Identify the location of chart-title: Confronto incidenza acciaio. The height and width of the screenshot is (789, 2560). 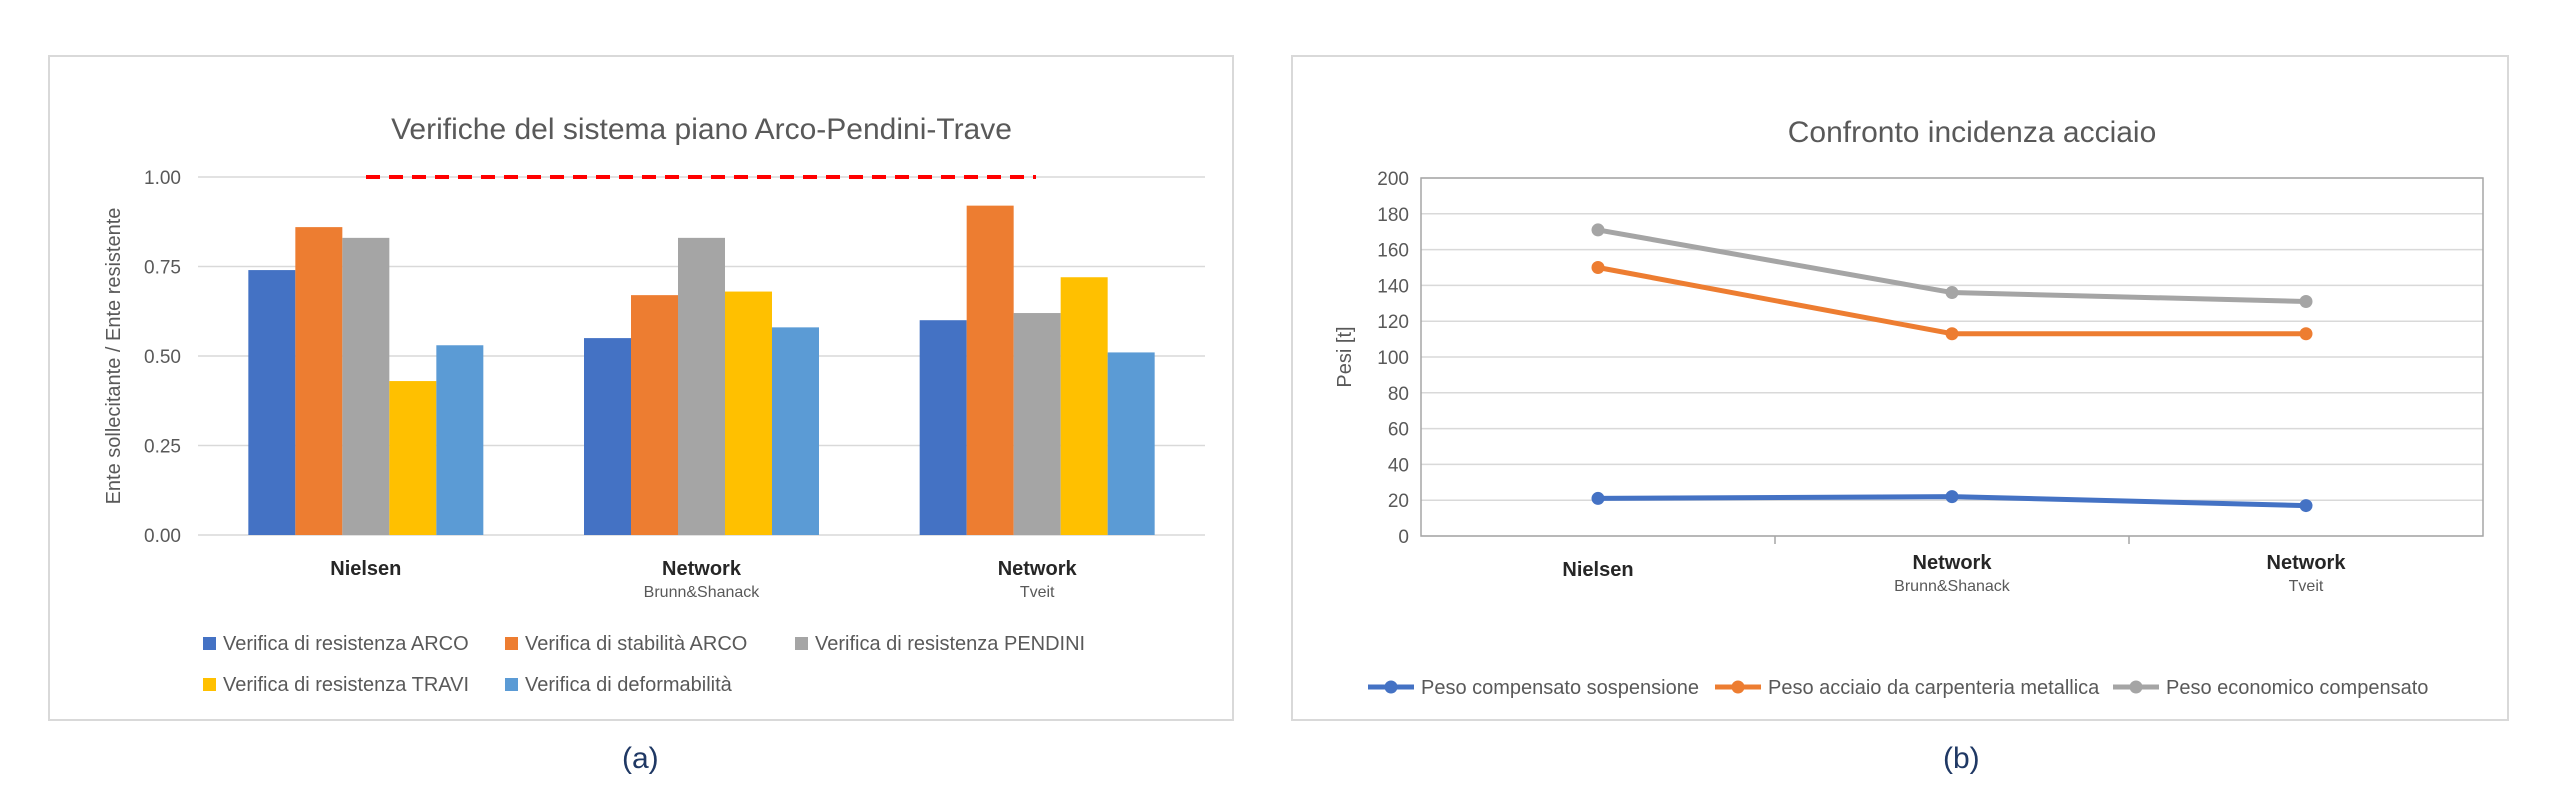
(1972, 132).